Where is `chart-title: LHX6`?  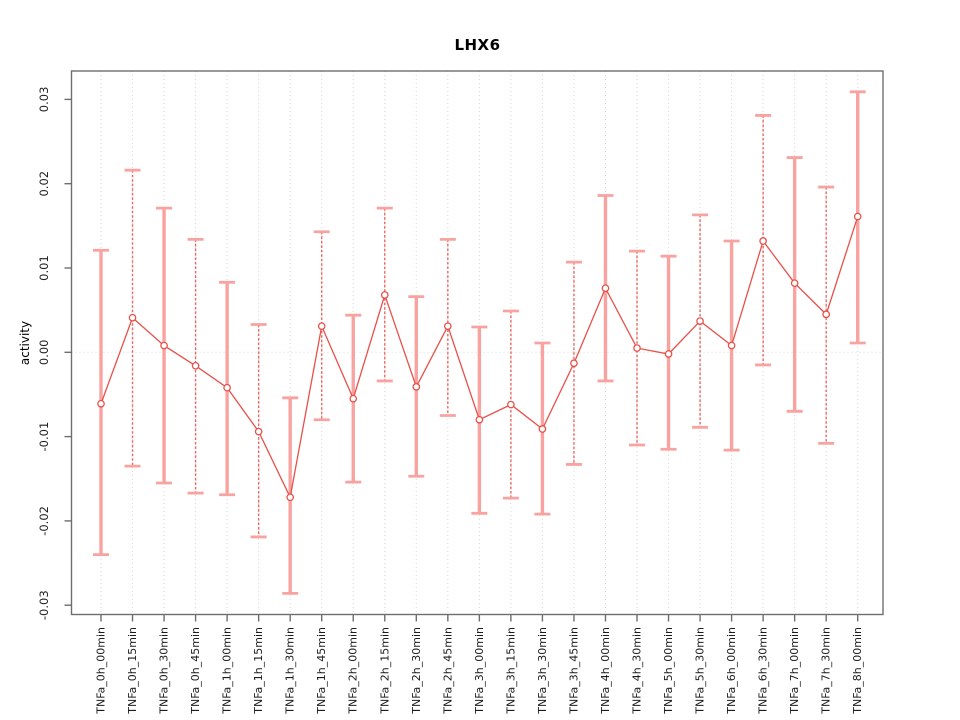 chart-title: LHX6 is located at coordinates (477, 45).